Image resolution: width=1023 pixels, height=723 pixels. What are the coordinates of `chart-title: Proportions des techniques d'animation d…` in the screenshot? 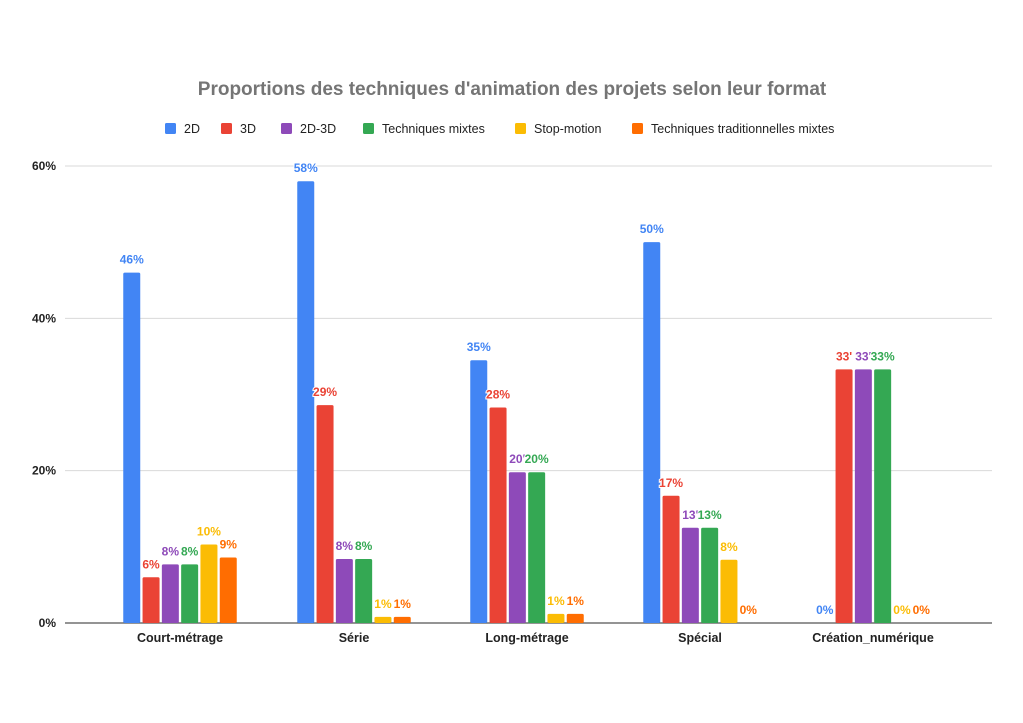 It's located at (512, 89).